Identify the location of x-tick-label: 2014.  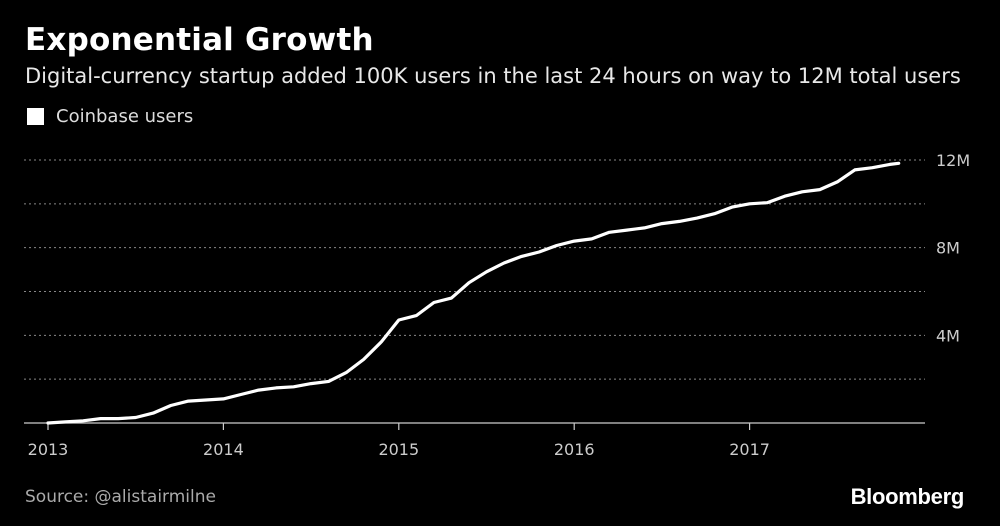
(223, 449).